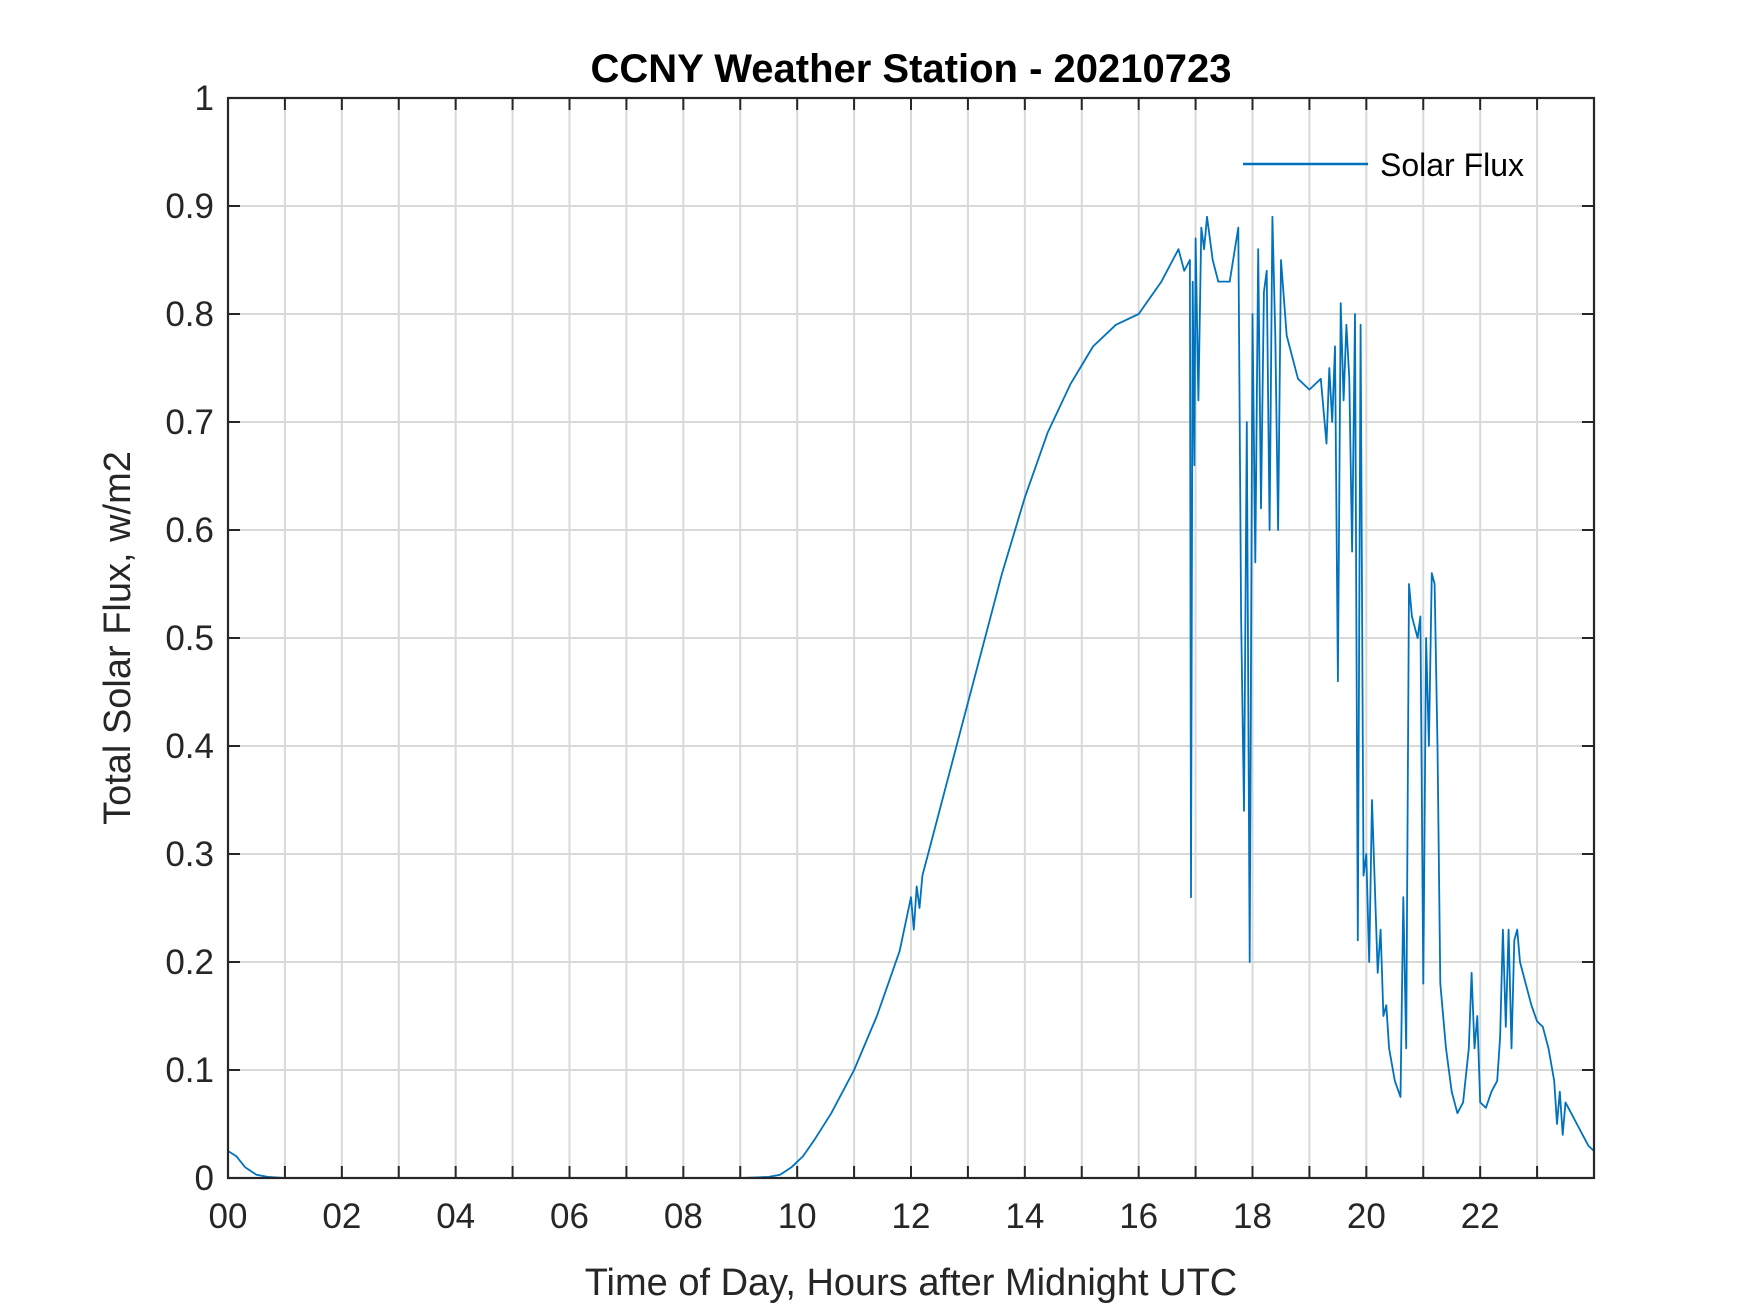  Describe the element at coordinates (204, 1178) in the screenshot. I see `y-tick-label: 0` at that location.